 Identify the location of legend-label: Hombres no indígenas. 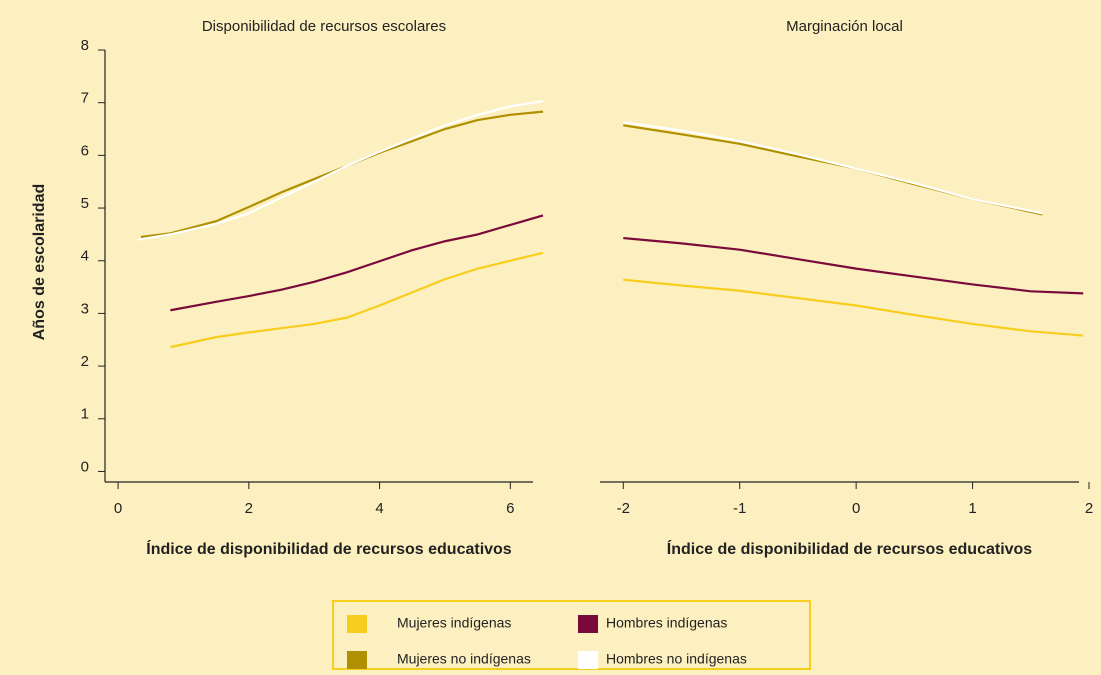
(676, 659).